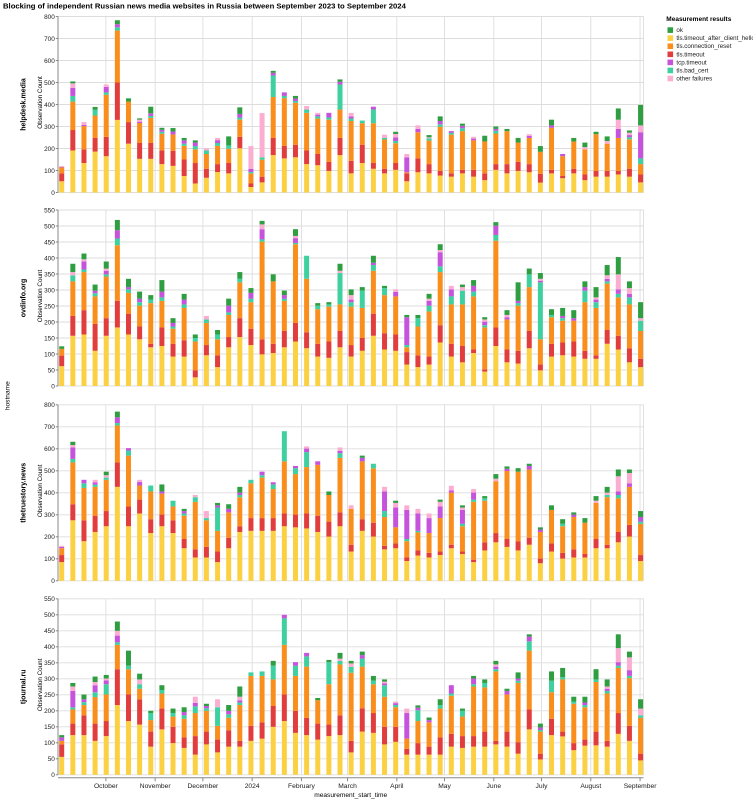 The image size is (753, 805). What do you see at coordinates (24, 493) in the screenshot?
I see `svg-text: thetruestory.news` at bounding box center [24, 493].